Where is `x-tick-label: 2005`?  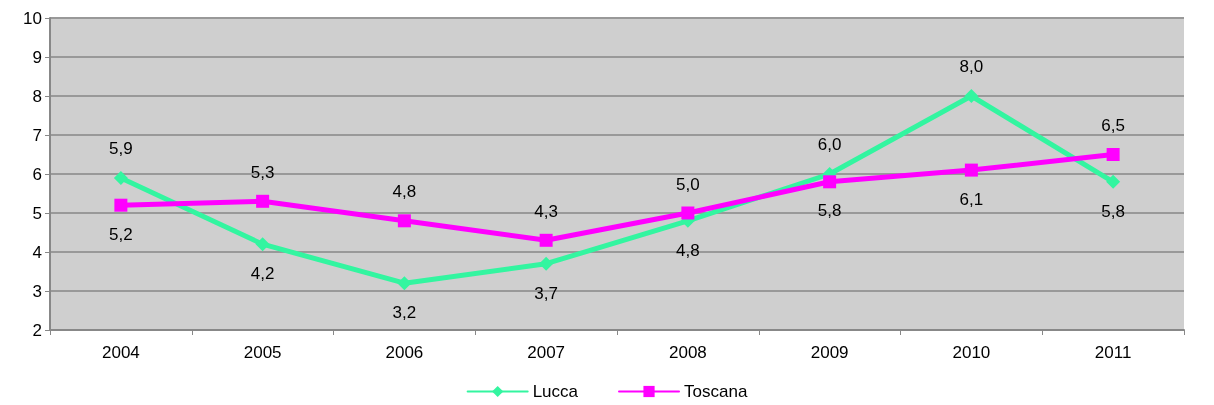 x-tick-label: 2005 is located at coordinates (262, 352).